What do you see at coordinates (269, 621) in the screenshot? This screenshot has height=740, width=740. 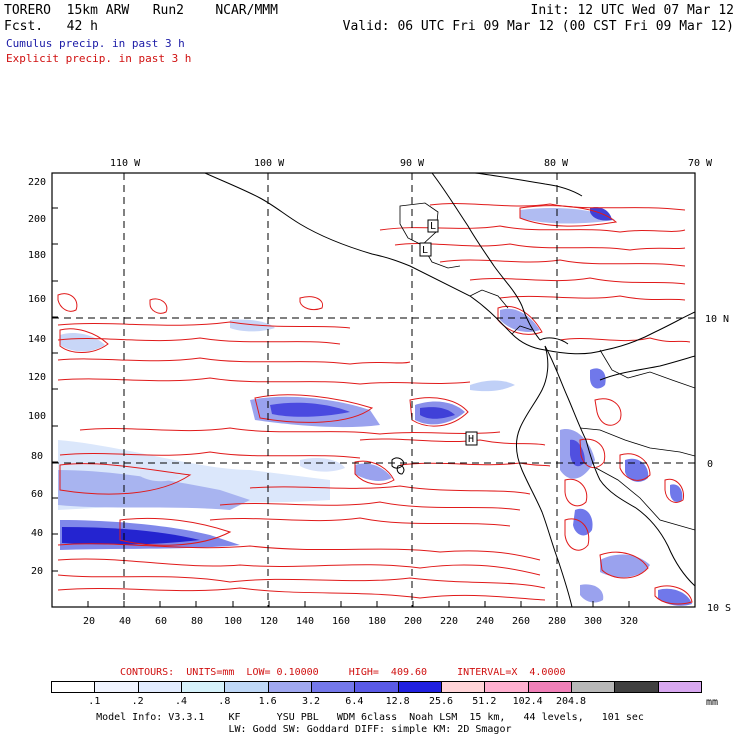 I see `x-tick-label: 120` at bounding box center [269, 621].